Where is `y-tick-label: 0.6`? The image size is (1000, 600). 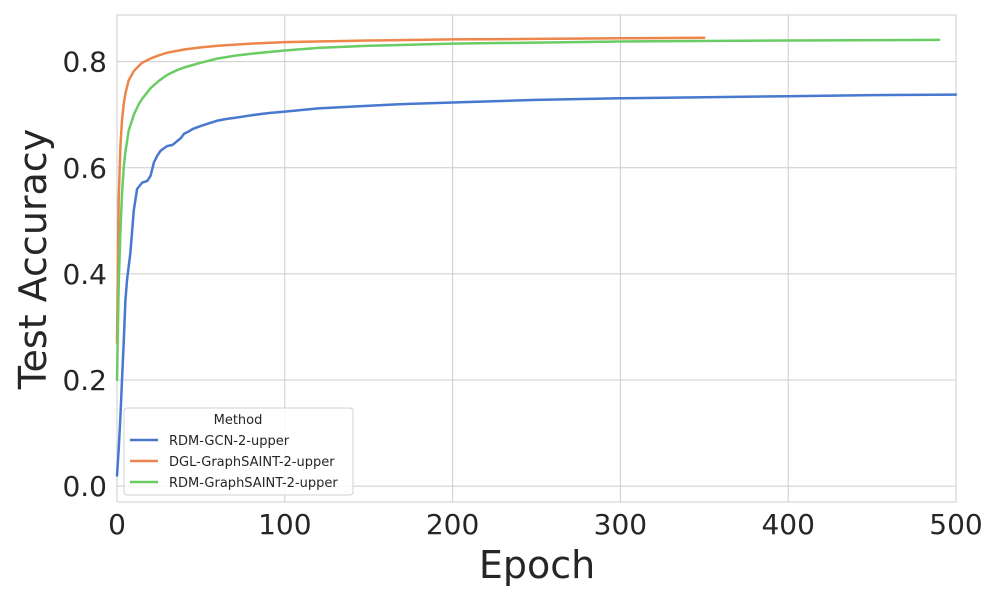 y-tick-label: 0.6 is located at coordinates (84, 168).